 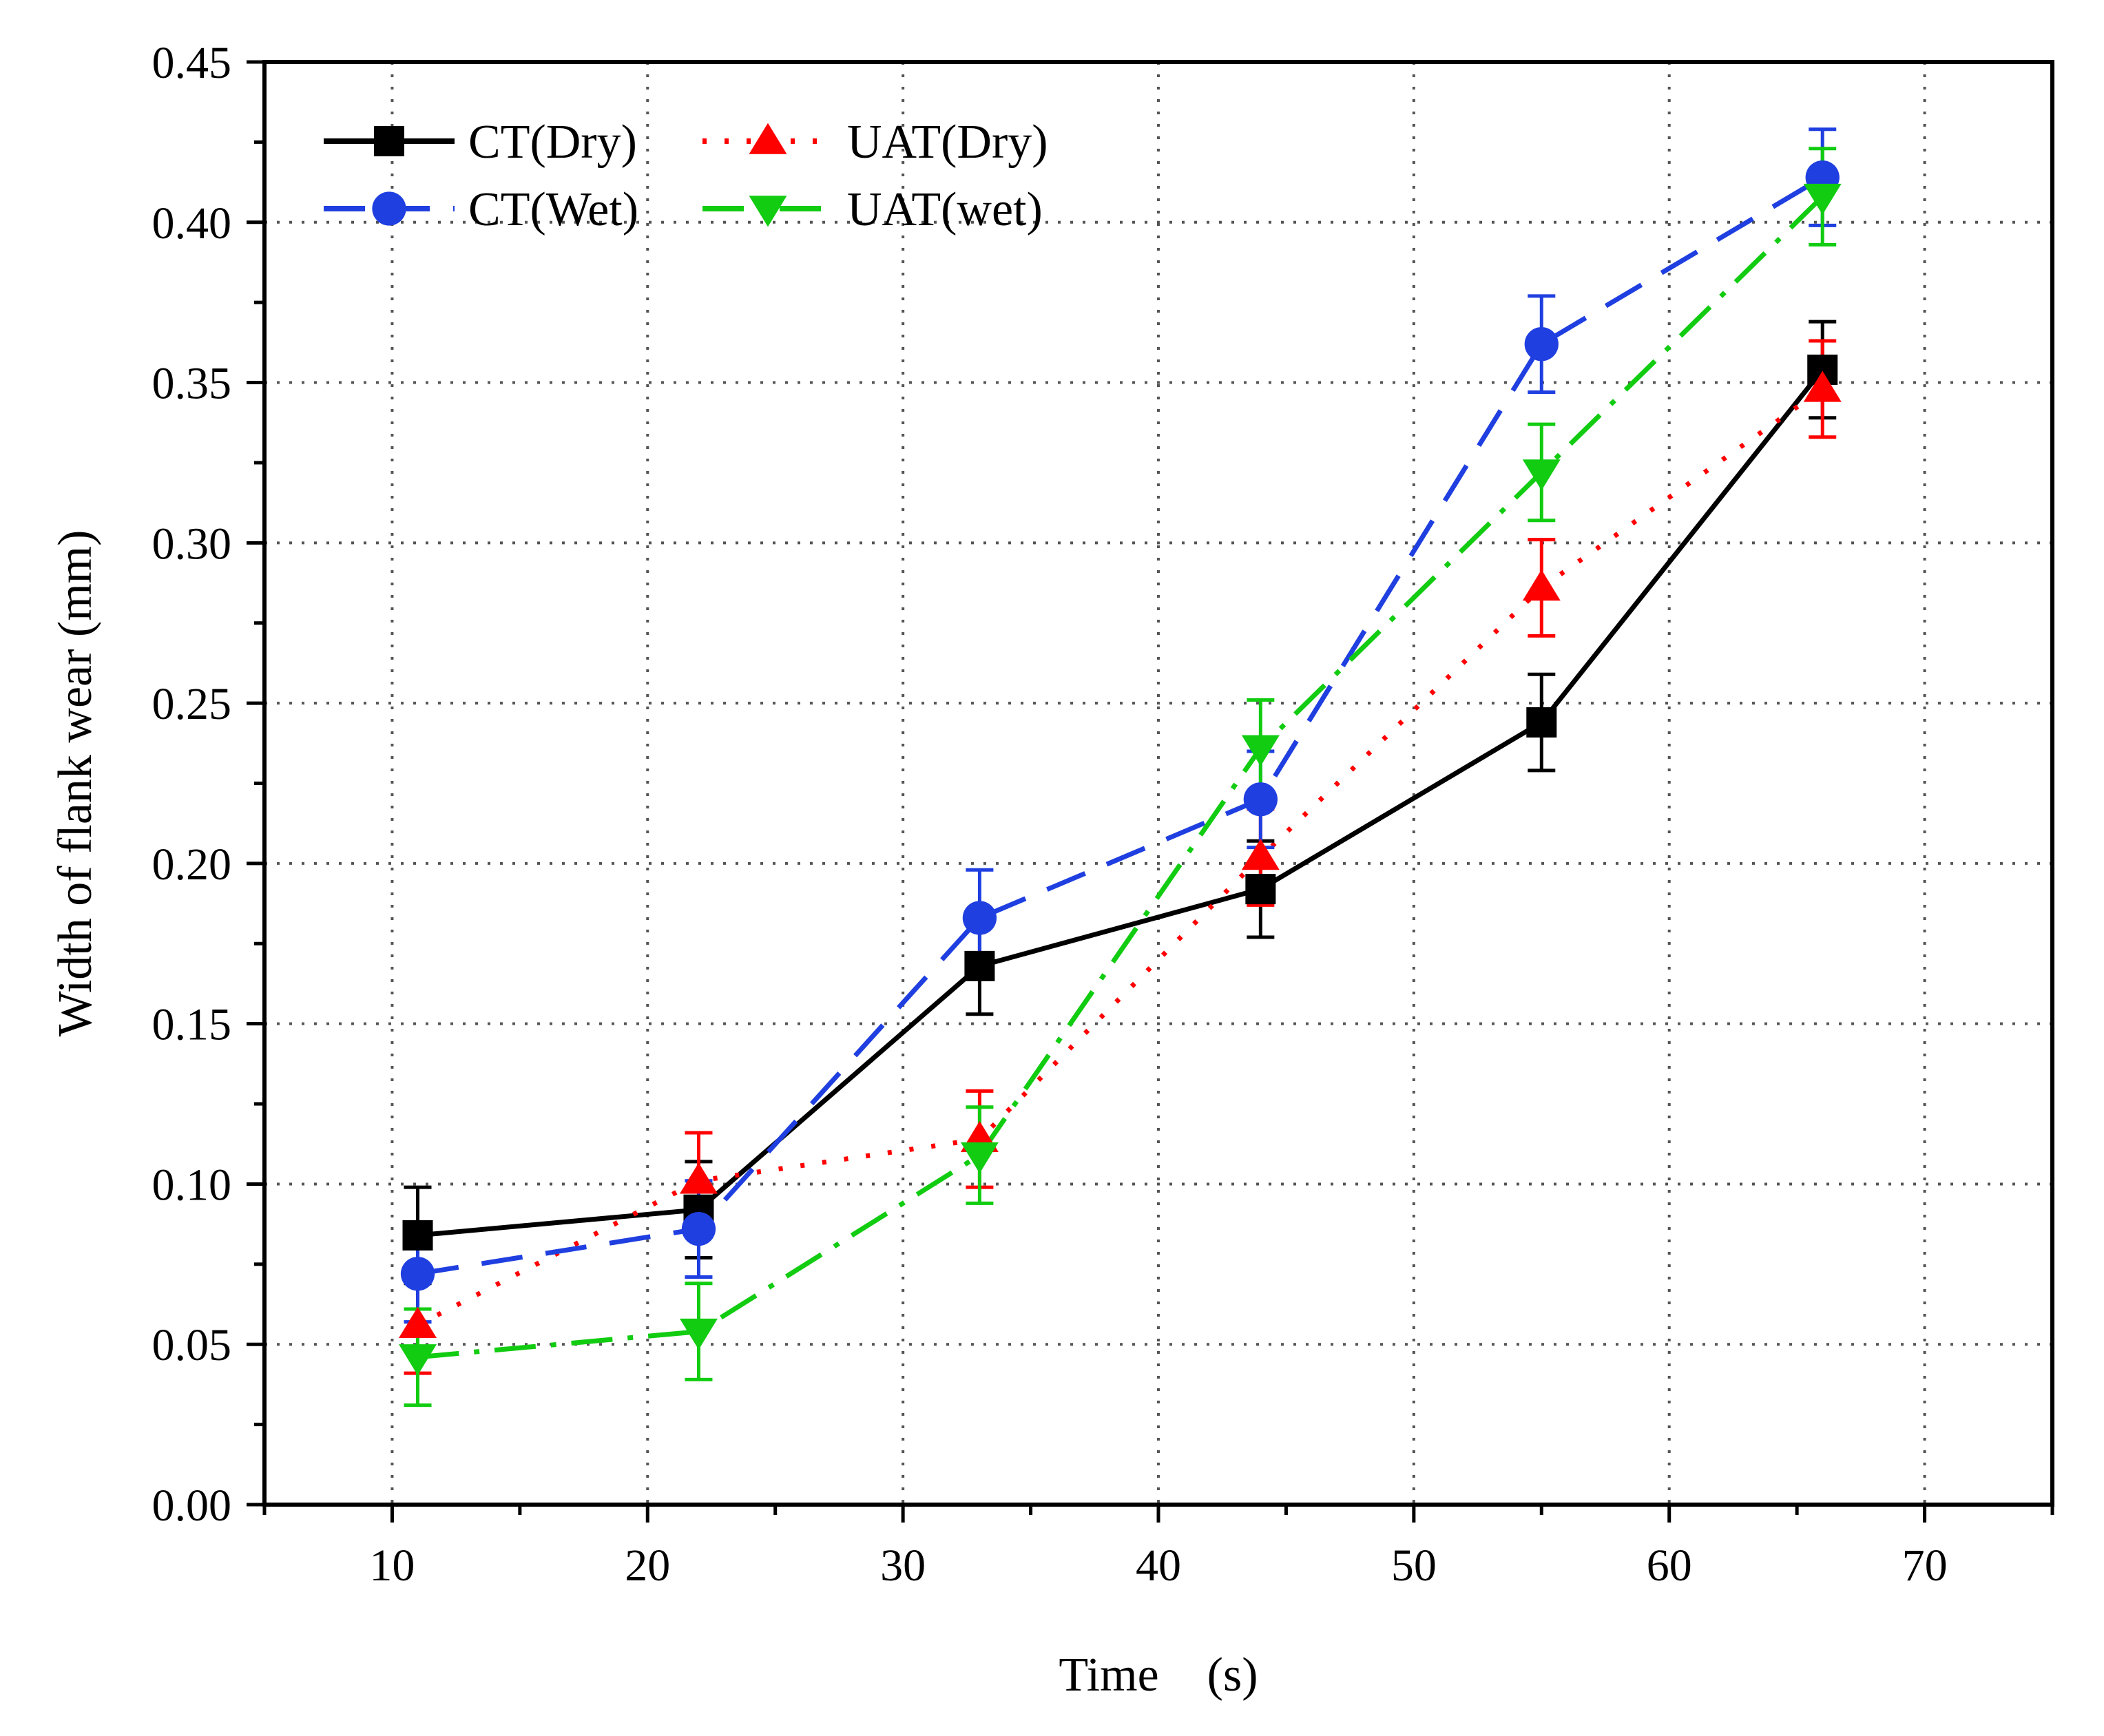 I want to click on y-tick-label: 0.45, so click(x=192, y=63).